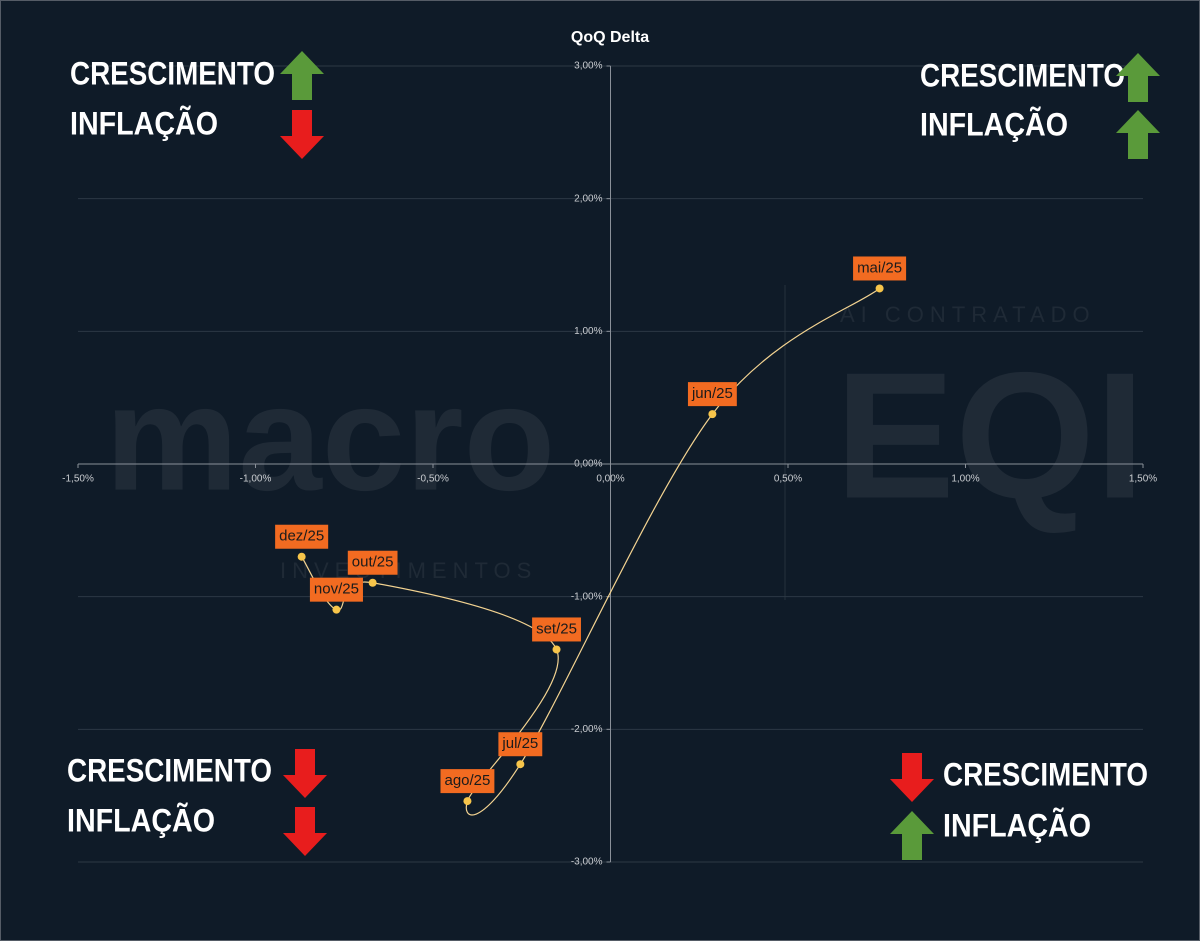  I want to click on data-label: set/25, so click(556, 629).